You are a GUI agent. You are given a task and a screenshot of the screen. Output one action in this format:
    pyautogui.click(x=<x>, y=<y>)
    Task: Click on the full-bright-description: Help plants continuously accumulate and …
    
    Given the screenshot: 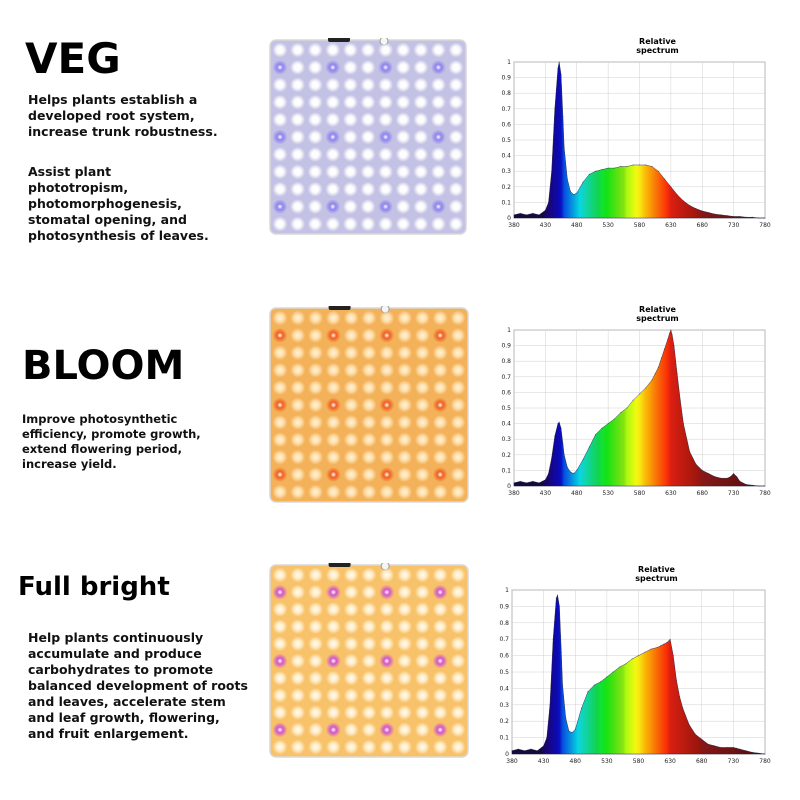 What is the action you would take?
    pyautogui.click(x=138, y=685)
    